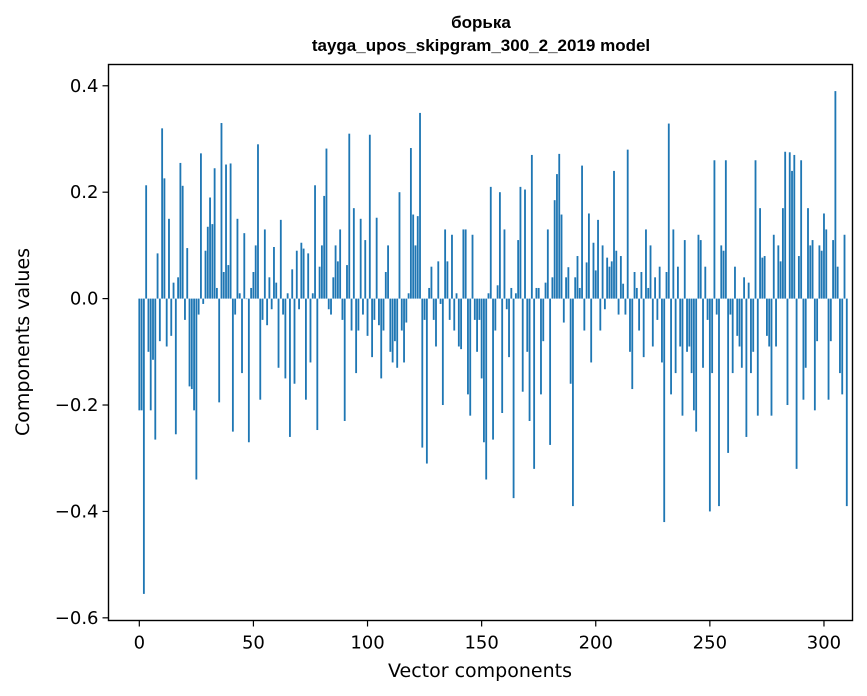 The height and width of the screenshot is (696, 867). What do you see at coordinates (367, 643) in the screenshot?
I see `x-tick-label: 100` at bounding box center [367, 643].